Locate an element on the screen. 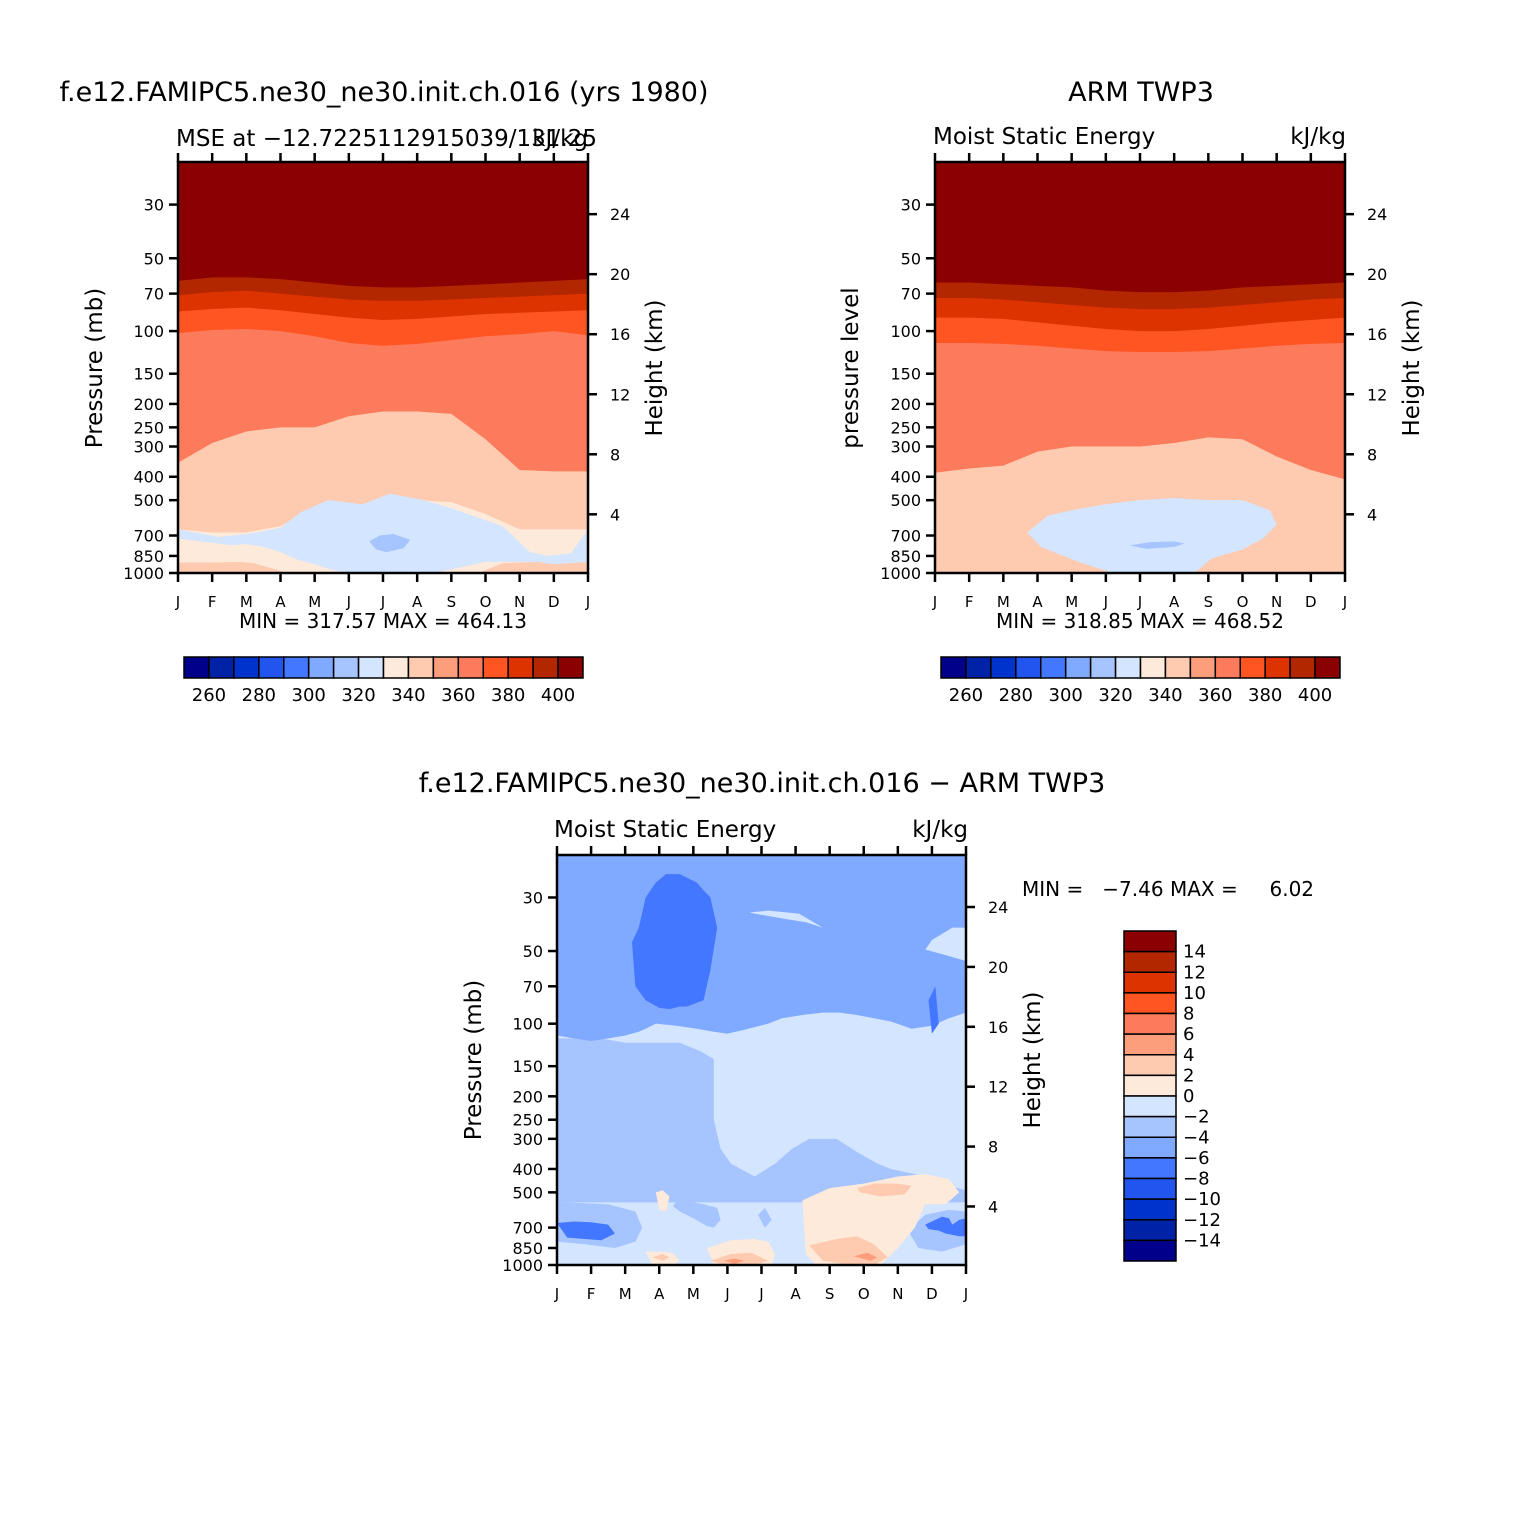 This screenshot has width=1524, height=1524. legend-label: 2 is located at coordinates (1188, 1075).